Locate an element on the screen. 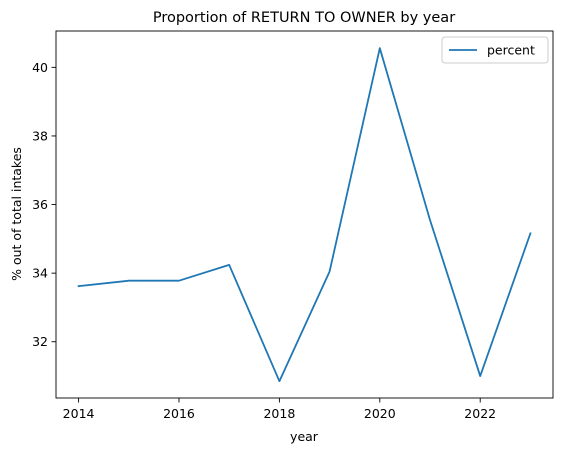 This screenshot has width=563, height=457. y-tick-label: 34 is located at coordinates (40, 273).